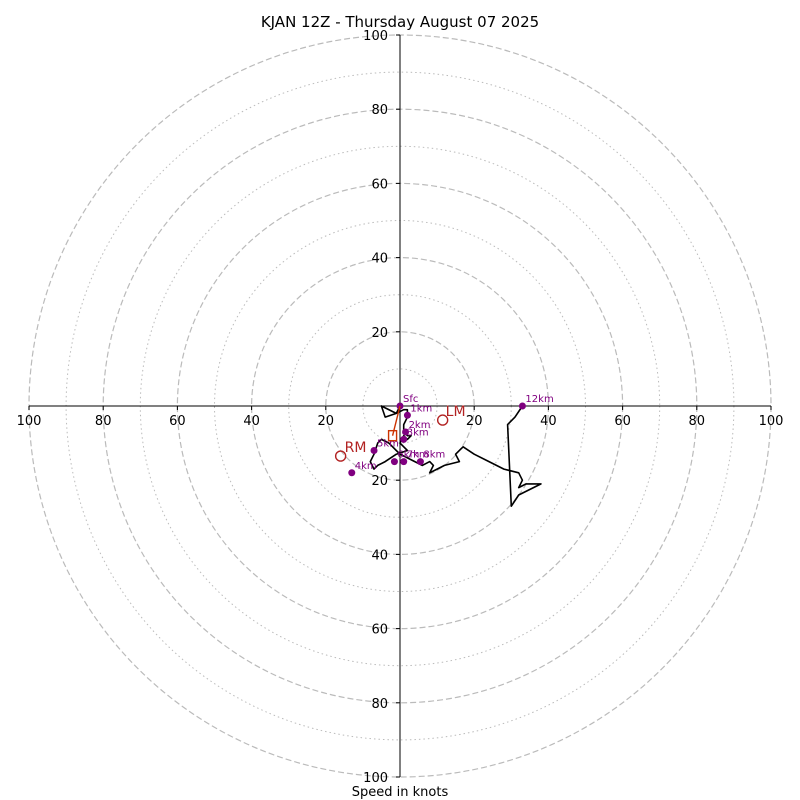  I want to click on storm-motion-label: LM, so click(456, 412).